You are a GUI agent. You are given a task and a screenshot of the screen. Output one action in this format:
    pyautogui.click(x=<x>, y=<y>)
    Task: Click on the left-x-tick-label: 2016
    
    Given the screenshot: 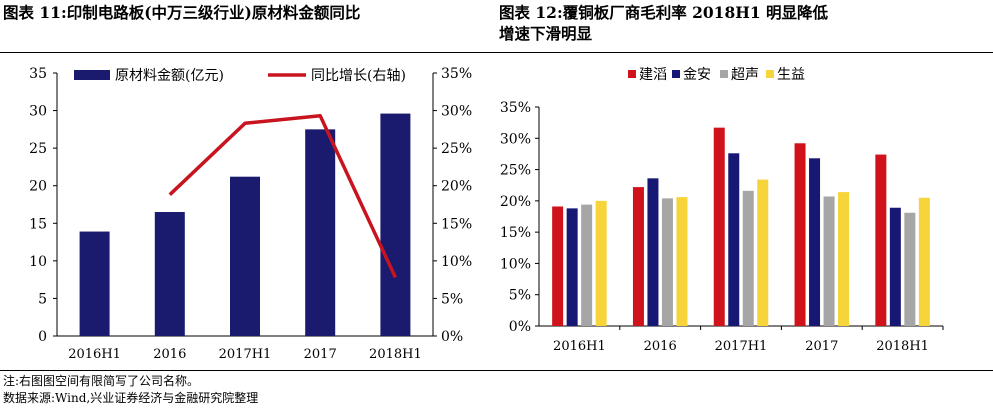 What is the action you would take?
    pyautogui.click(x=169, y=354)
    